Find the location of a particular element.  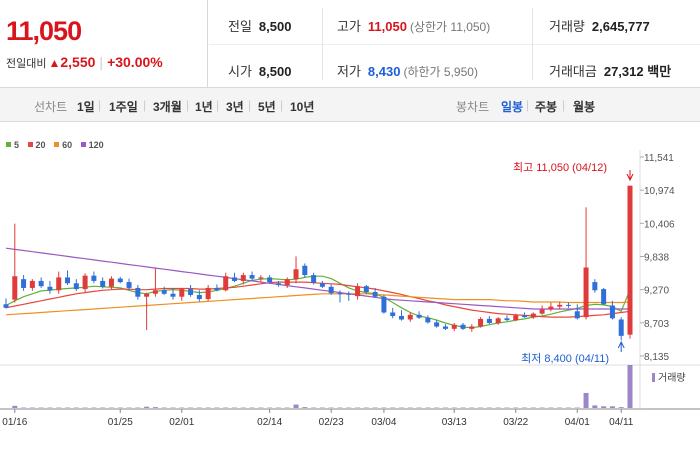

x-tick-label: 02/01 is located at coordinates (181, 422).